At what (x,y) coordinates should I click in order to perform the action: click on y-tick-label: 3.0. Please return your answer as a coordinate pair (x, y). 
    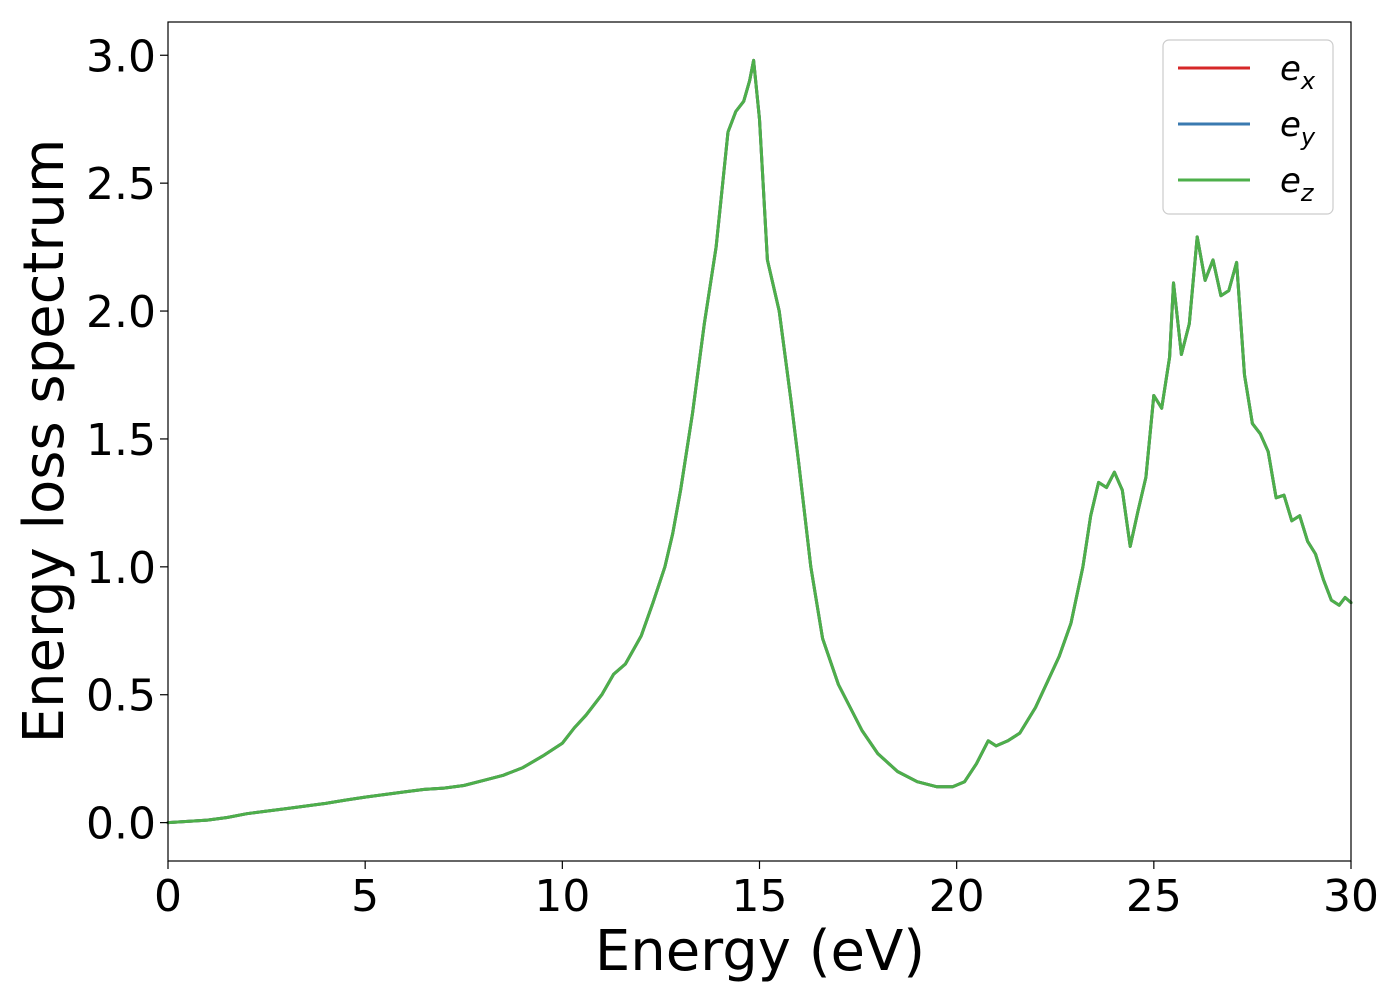
    Looking at the image, I should click on (121, 56).